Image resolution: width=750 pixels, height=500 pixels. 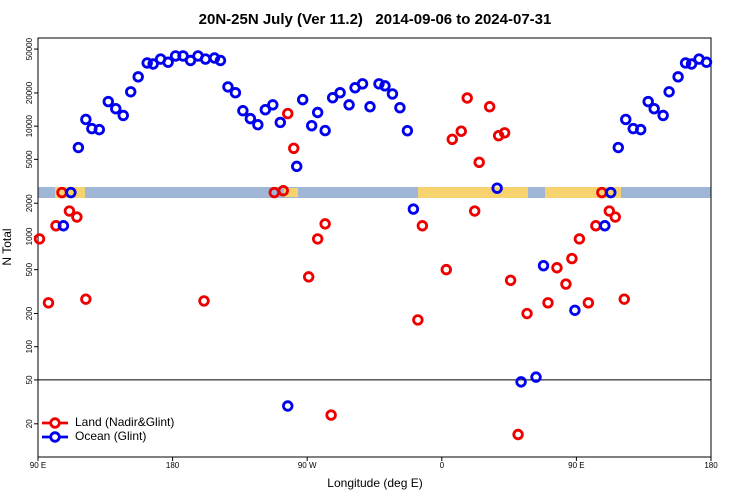 I want to click on y-tick-label: 1000, so click(x=29, y=236).